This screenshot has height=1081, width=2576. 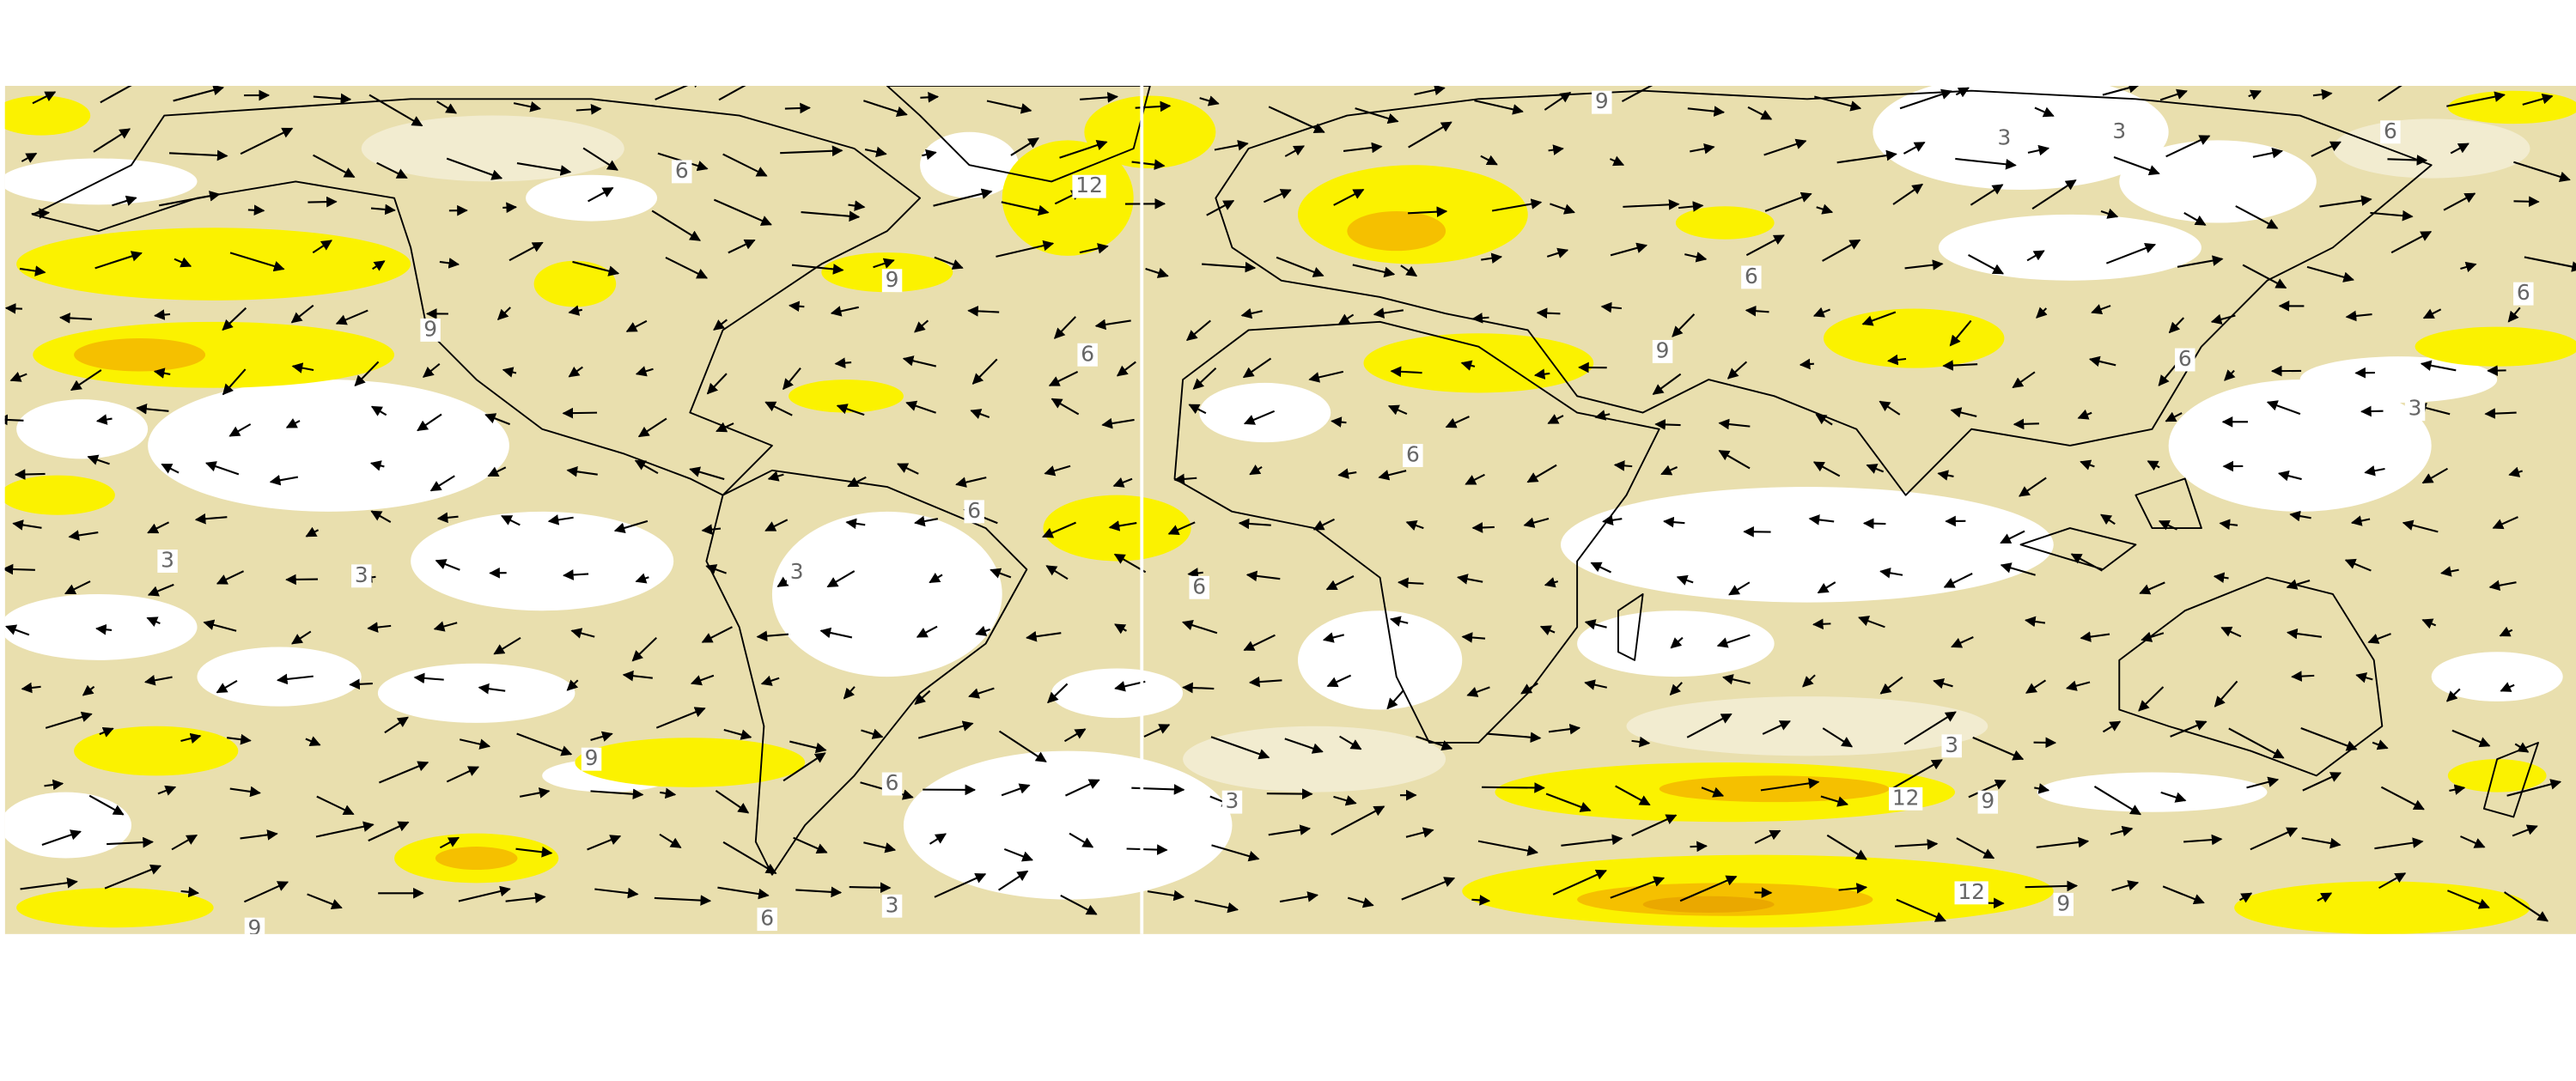 I want to click on contour-label: 3, so click(x=2119, y=130).